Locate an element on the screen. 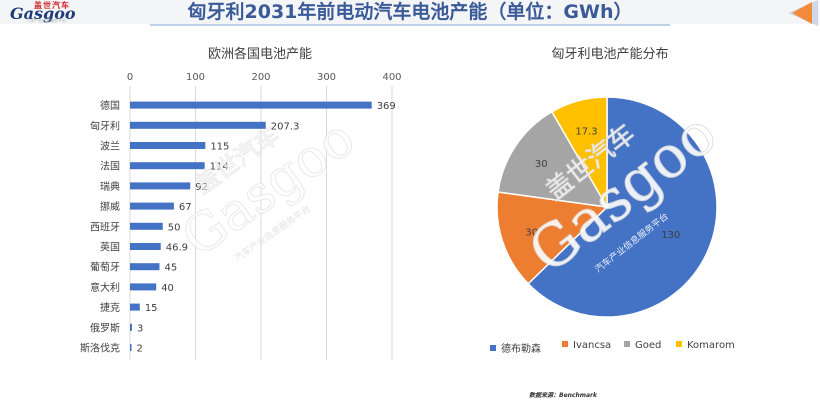  legend-label: Komarom is located at coordinates (711, 345).